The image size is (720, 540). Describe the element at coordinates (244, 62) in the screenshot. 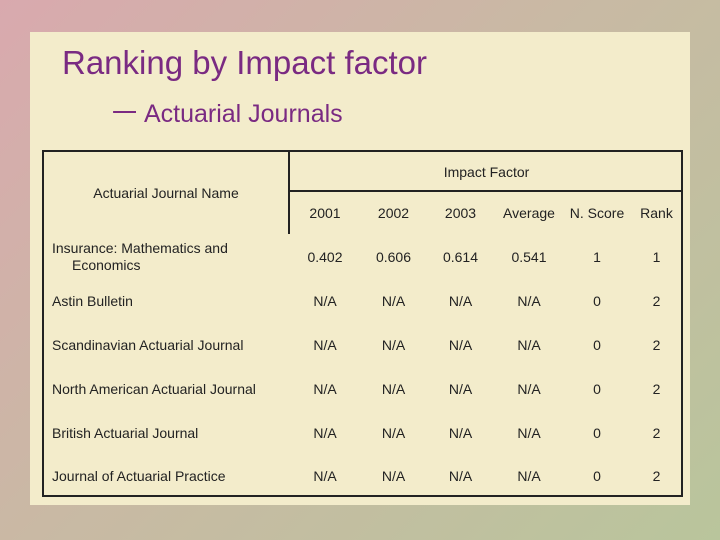

I see `title: Ranking by Impact factor` at that location.